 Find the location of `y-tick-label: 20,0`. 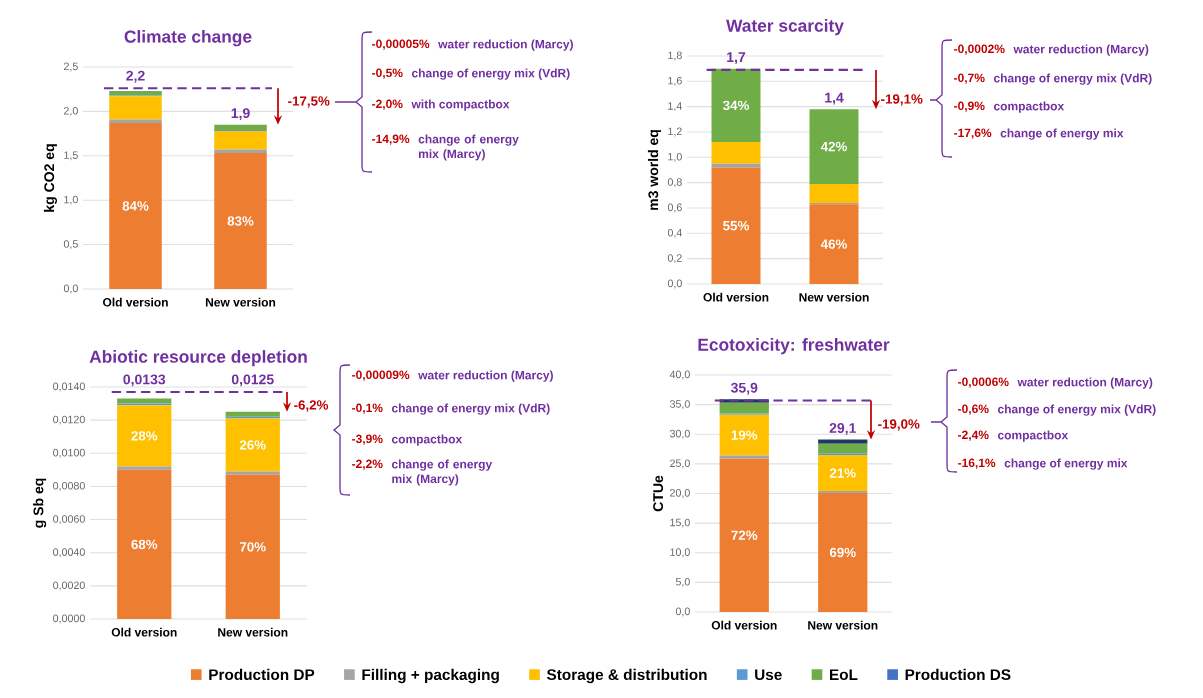

y-tick-label: 20,0 is located at coordinates (680, 493).